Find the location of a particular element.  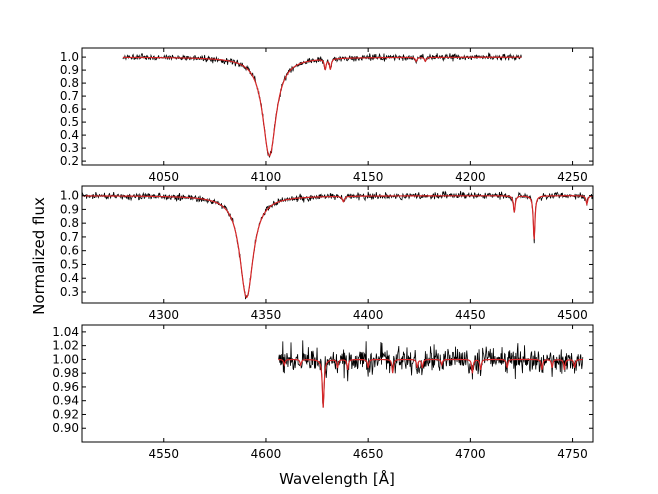

y-tick-label: 1.00 is located at coordinates (65, 359).